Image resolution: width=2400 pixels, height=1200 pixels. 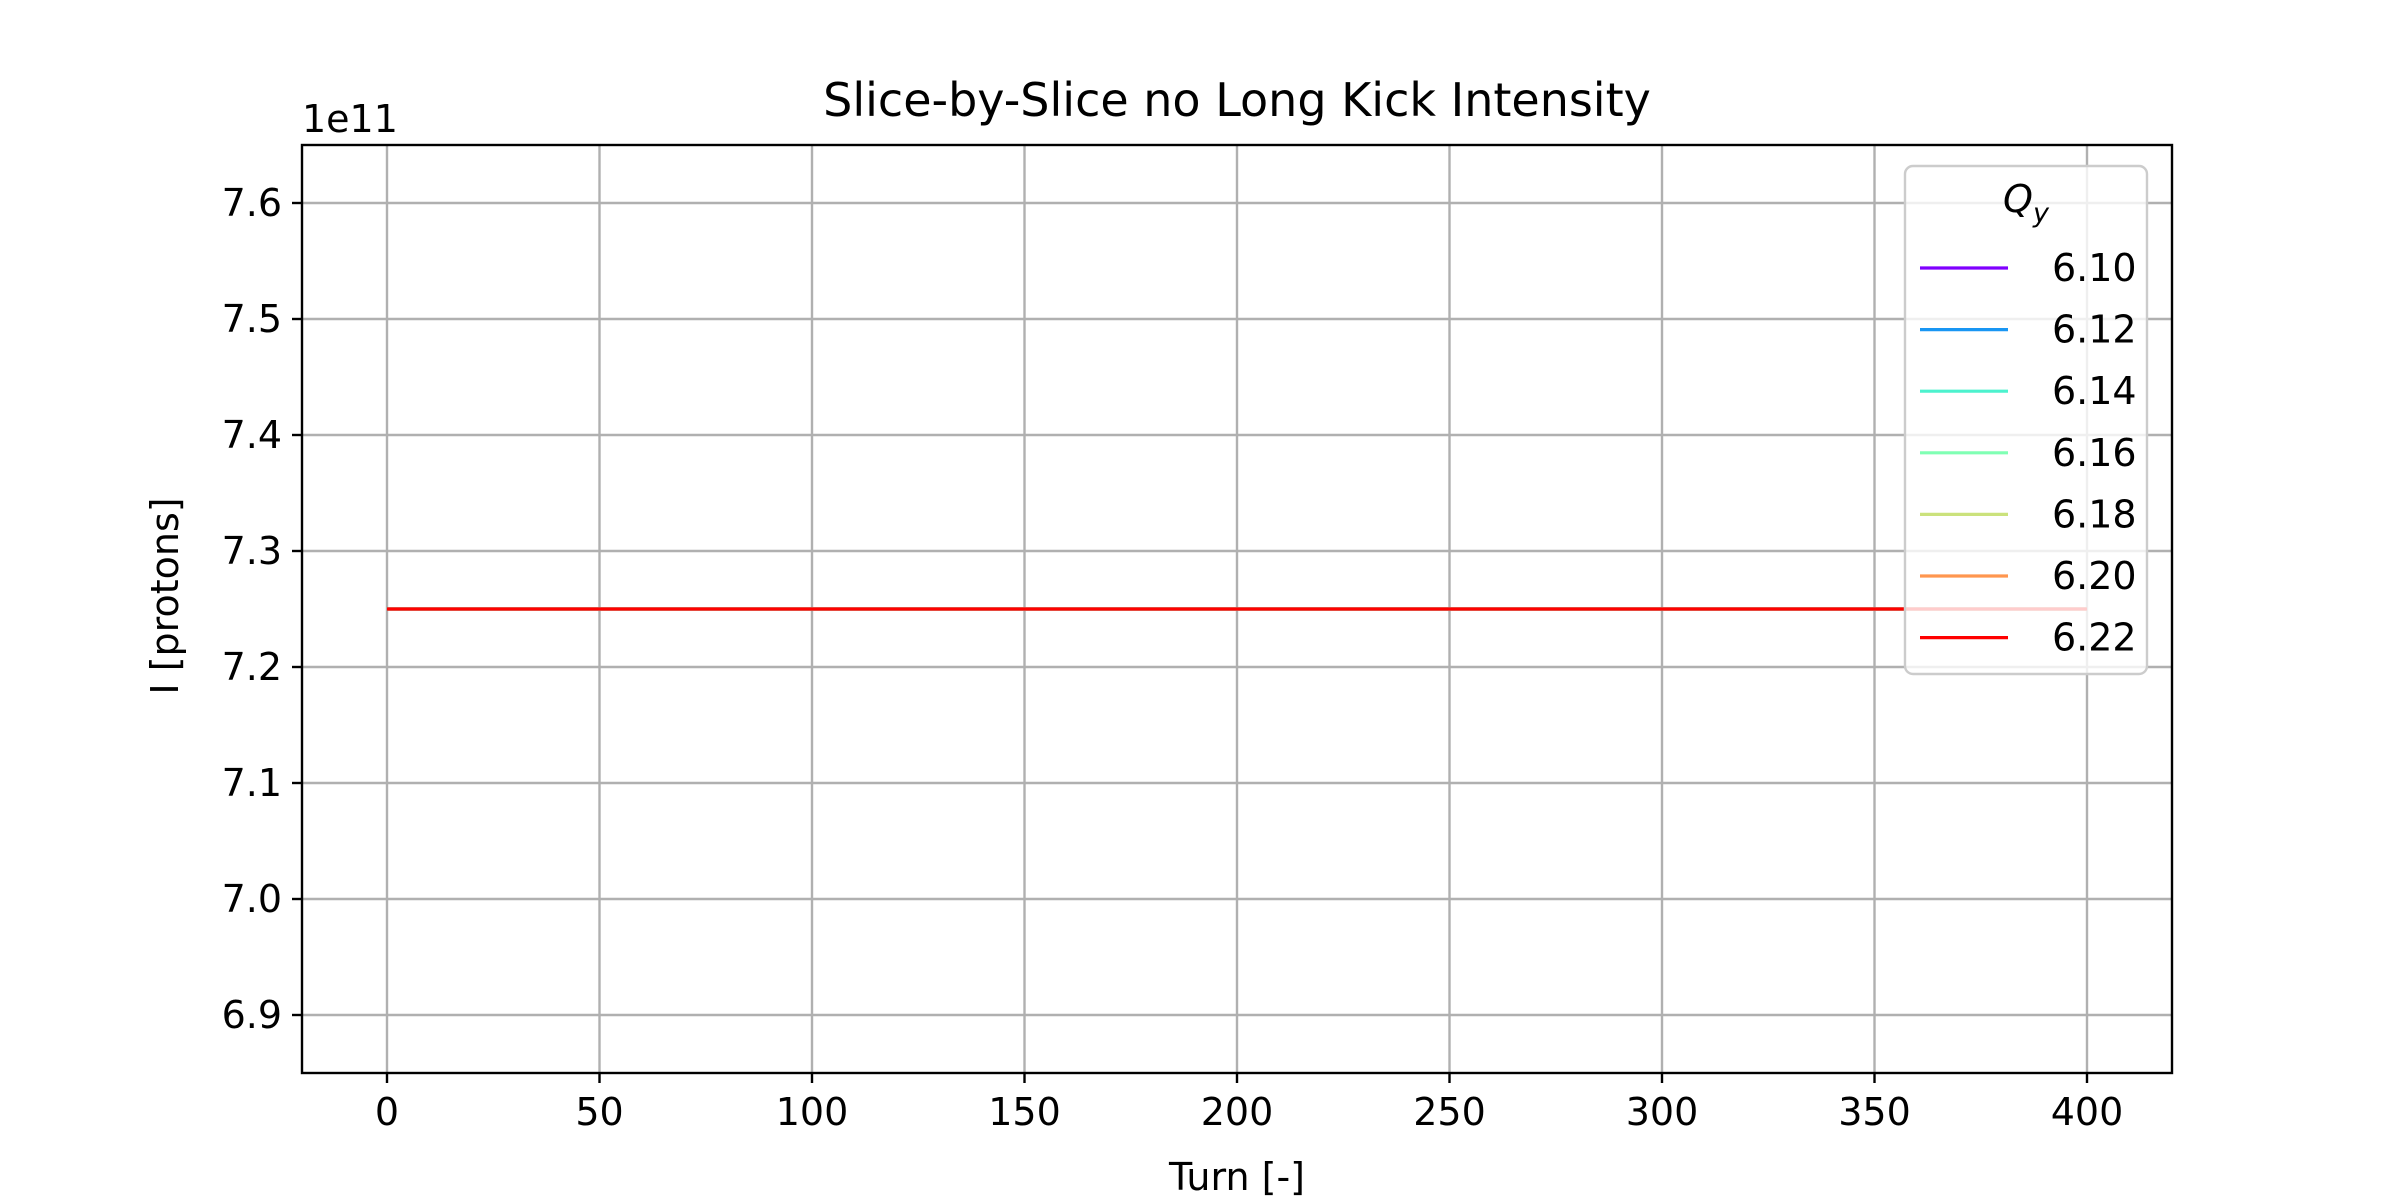 I want to click on legend-entries: 6.10 6.12 6.14 6.16 6.18 6.20 6.22, so click(x=2028, y=453).